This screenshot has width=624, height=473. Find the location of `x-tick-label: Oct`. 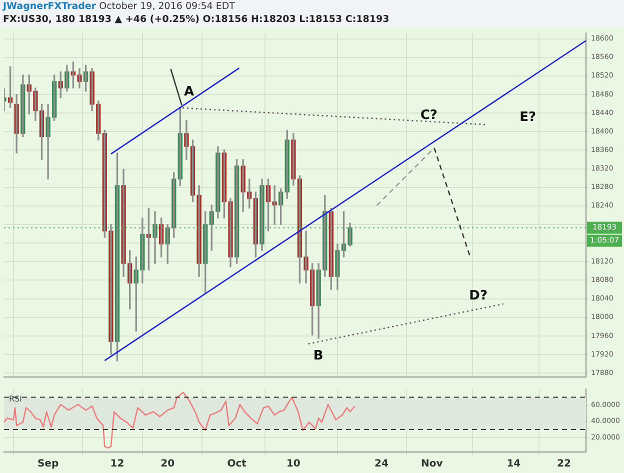

x-tick-label: Oct is located at coordinates (237, 464).